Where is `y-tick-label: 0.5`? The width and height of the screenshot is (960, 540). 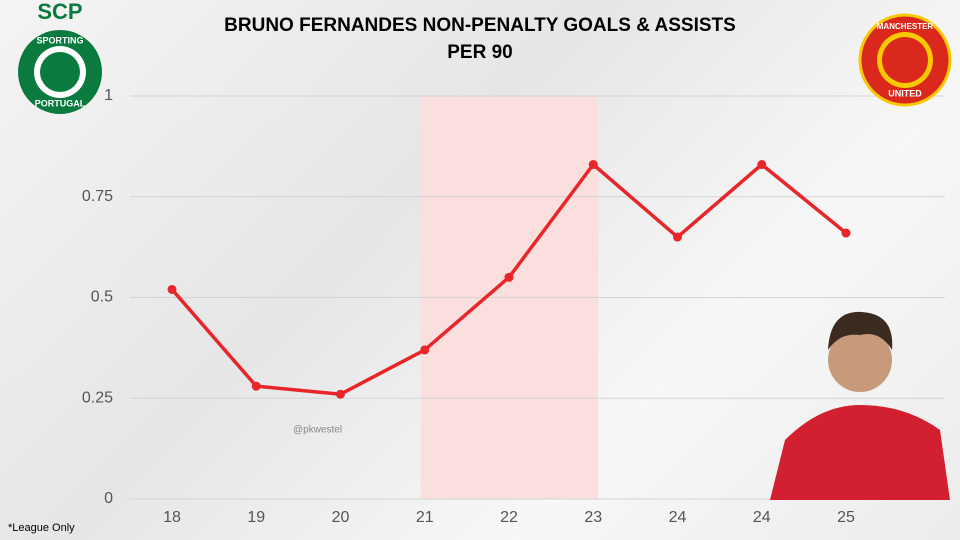
y-tick-label: 0.5 is located at coordinates (102, 297).